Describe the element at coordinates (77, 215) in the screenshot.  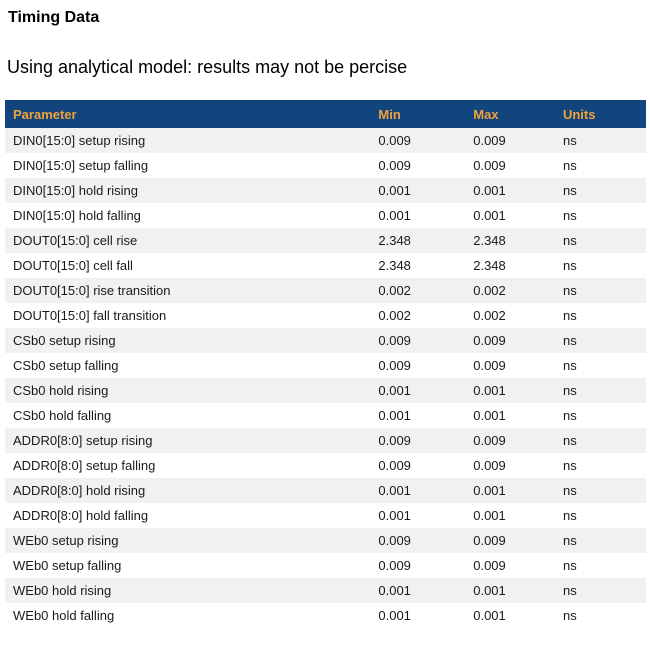
I see `table-cell-parameter: DIN0[15:0] hold falling` at that location.